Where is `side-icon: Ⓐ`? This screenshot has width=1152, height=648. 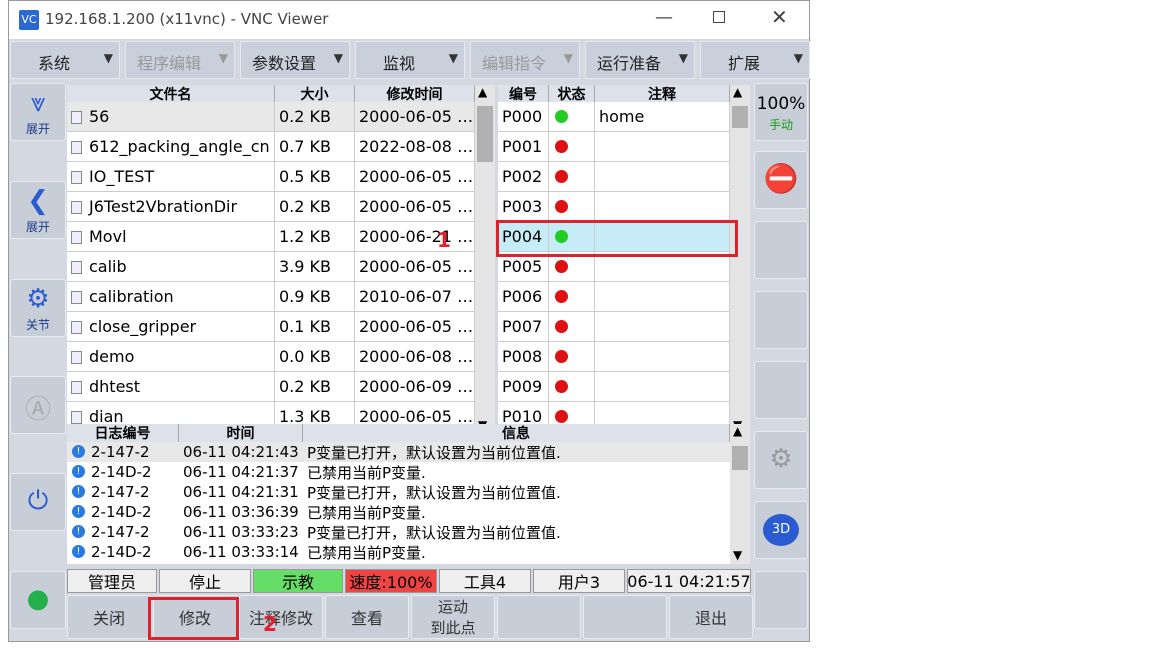
side-icon: Ⓐ is located at coordinates (37, 410).